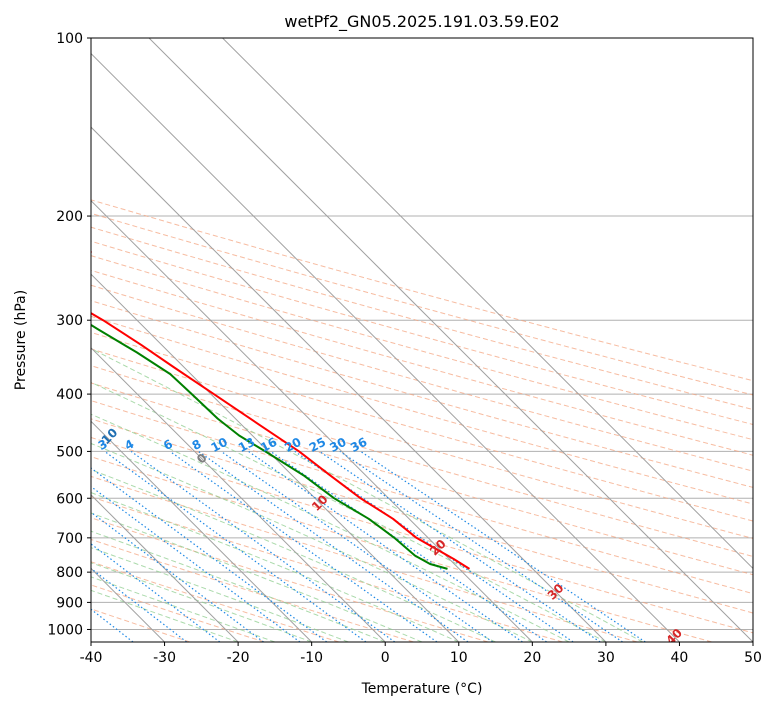  What do you see at coordinates (317, 445) in the screenshot?
I see `mixing-ratio-label: 25` at bounding box center [317, 445].